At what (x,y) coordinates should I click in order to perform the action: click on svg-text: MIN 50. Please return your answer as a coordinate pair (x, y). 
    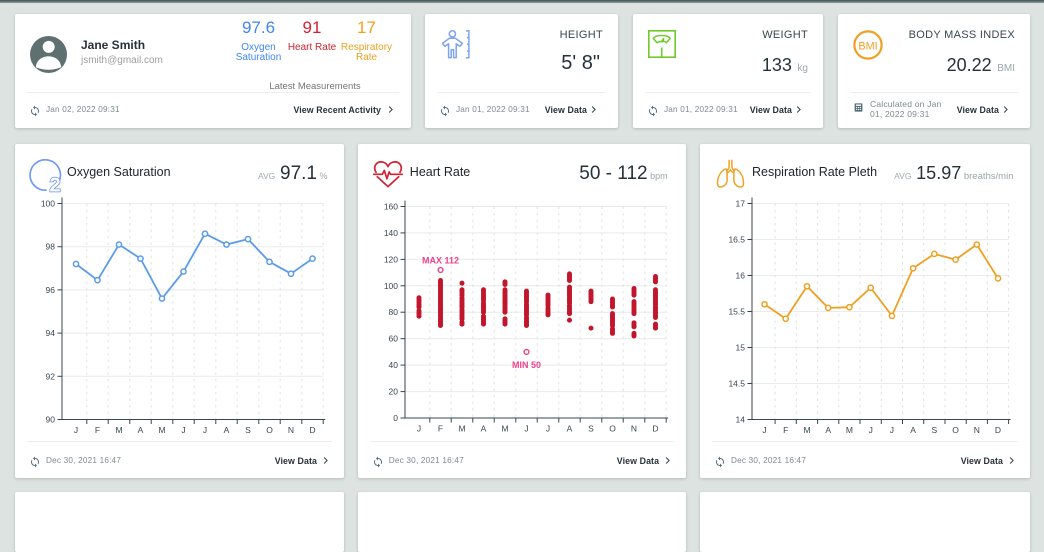
    Looking at the image, I should click on (526, 364).